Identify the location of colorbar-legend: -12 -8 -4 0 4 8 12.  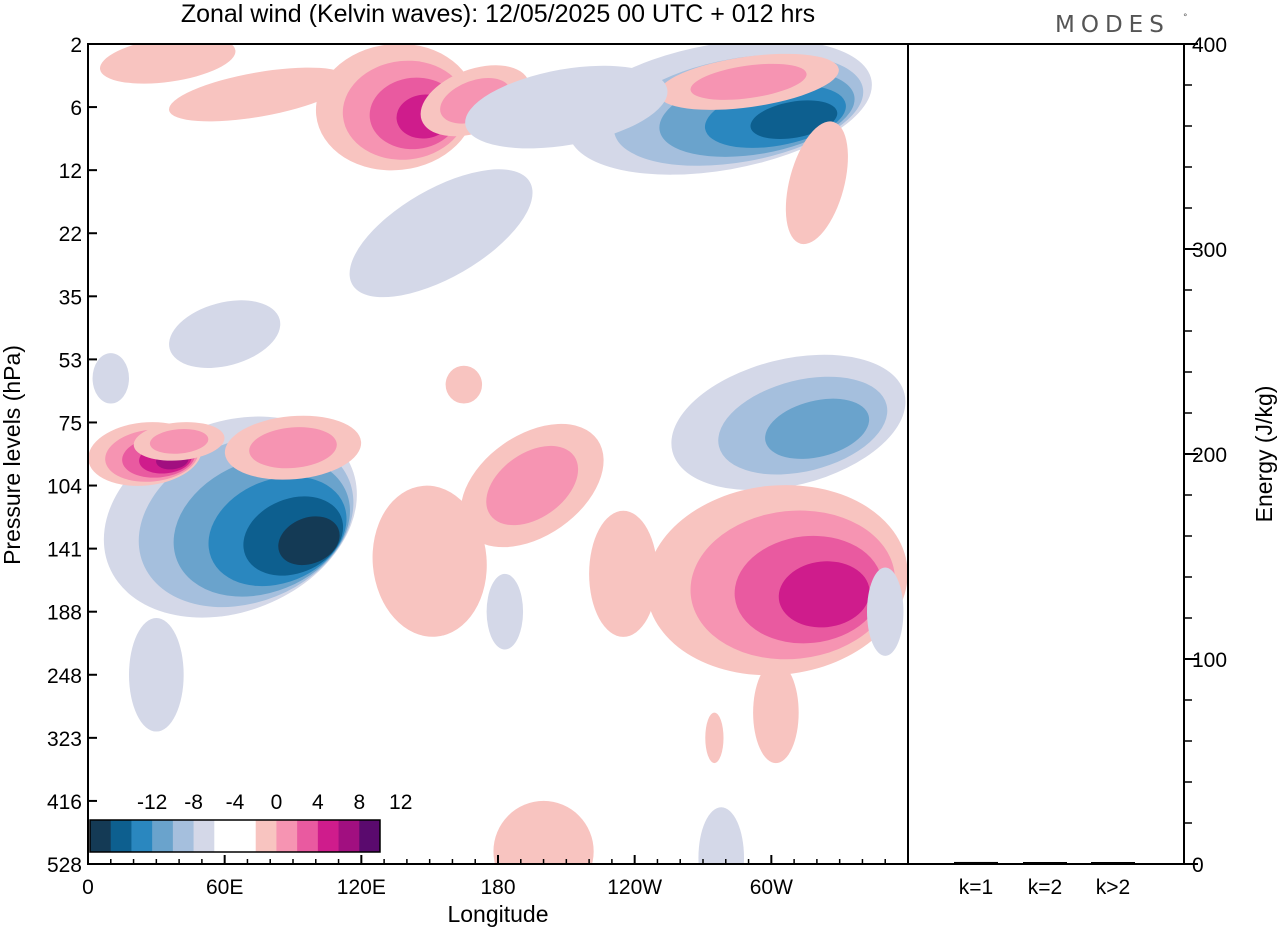
(250, 822).